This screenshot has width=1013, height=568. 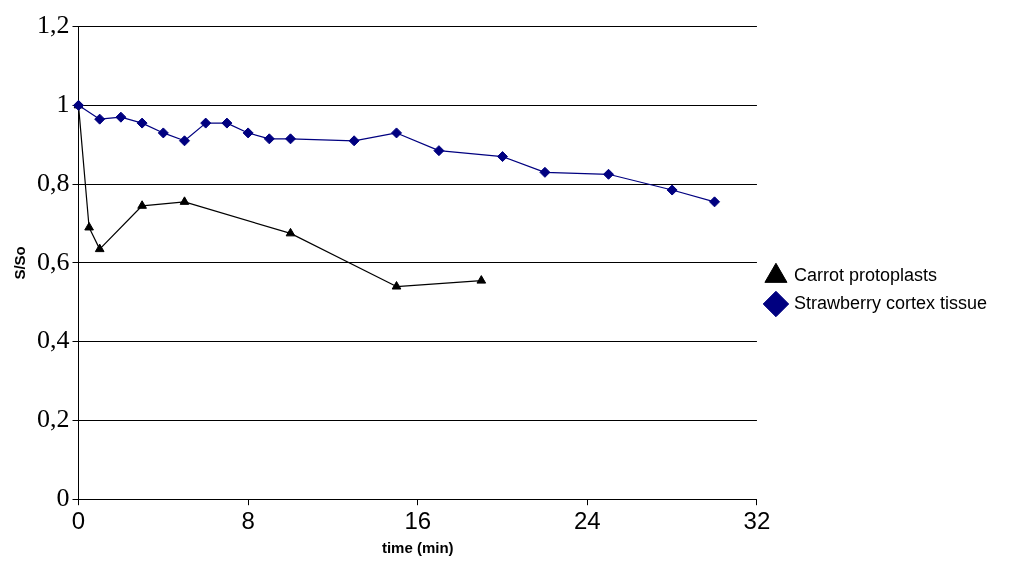 What do you see at coordinates (20, 263) in the screenshot?
I see `y-axis-title: S/So` at bounding box center [20, 263].